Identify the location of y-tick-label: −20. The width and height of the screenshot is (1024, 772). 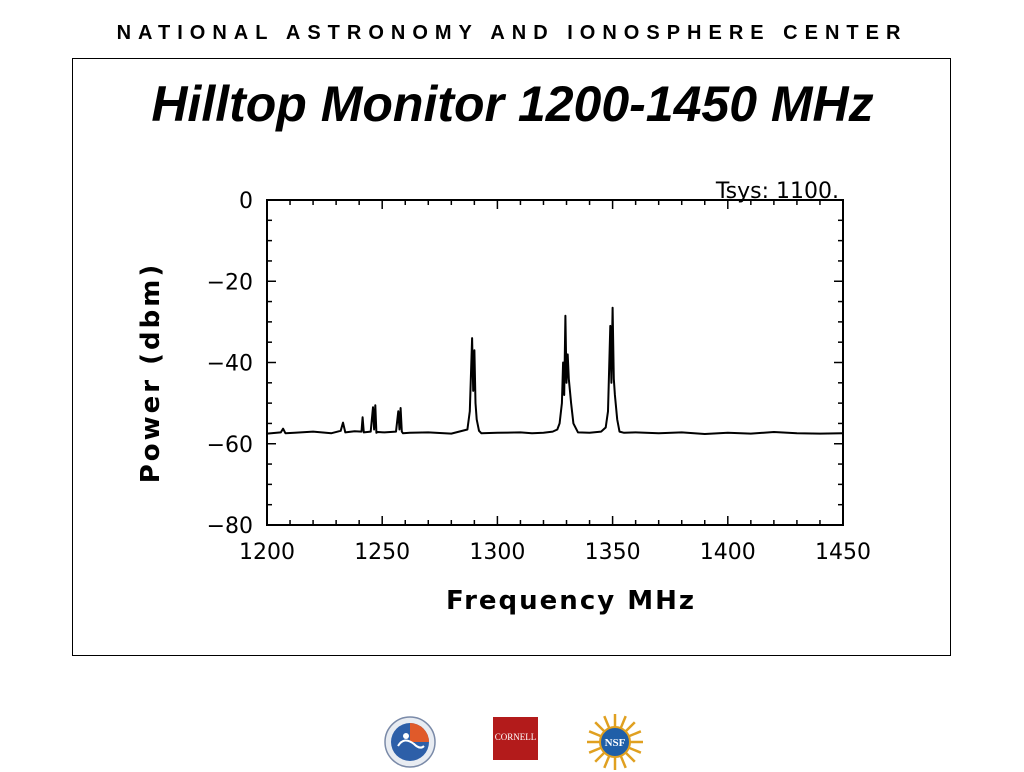
(230, 282).